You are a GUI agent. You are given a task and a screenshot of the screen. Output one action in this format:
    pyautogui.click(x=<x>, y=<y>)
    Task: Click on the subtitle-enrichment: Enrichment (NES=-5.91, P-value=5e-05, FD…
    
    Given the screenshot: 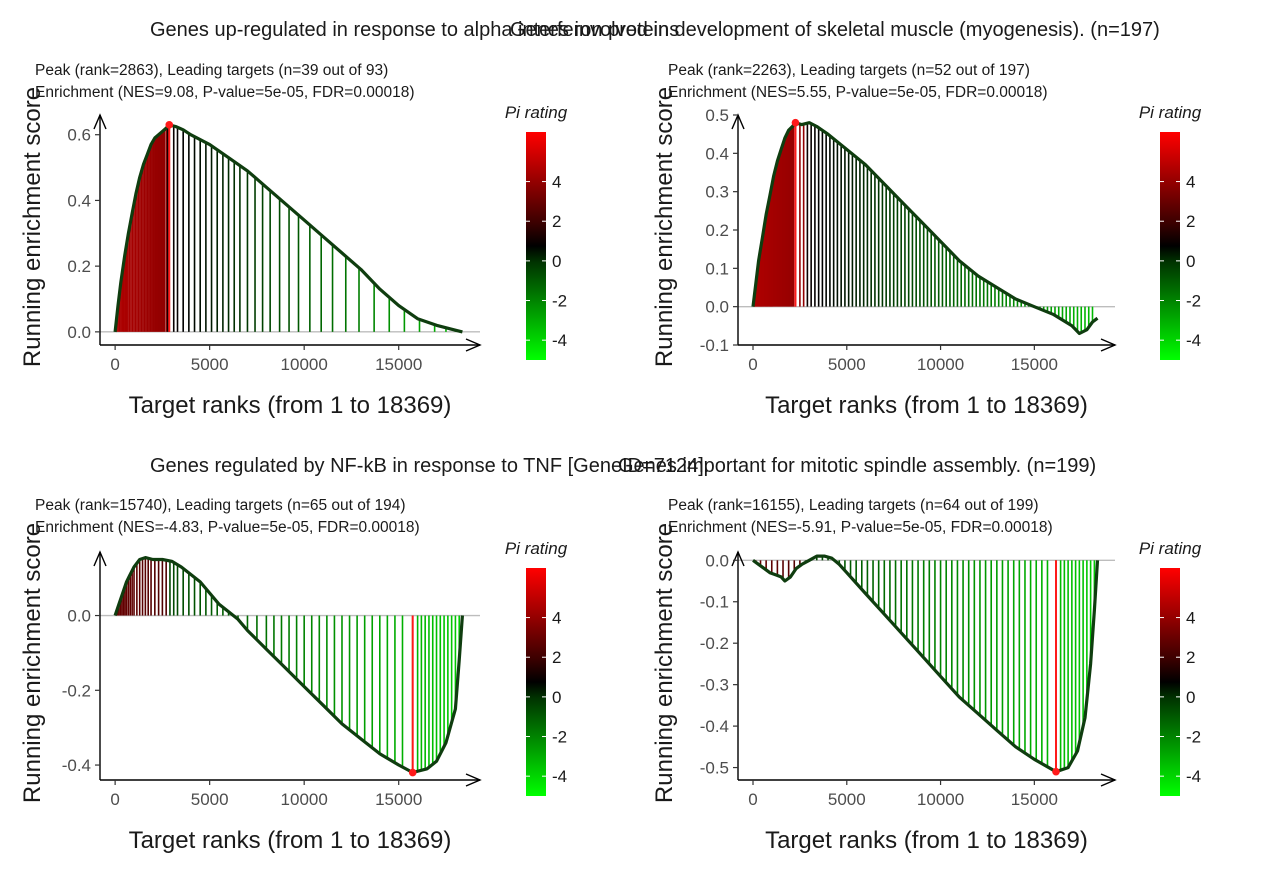 What is the action you would take?
    pyautogui.click(x=860, y=527)
    